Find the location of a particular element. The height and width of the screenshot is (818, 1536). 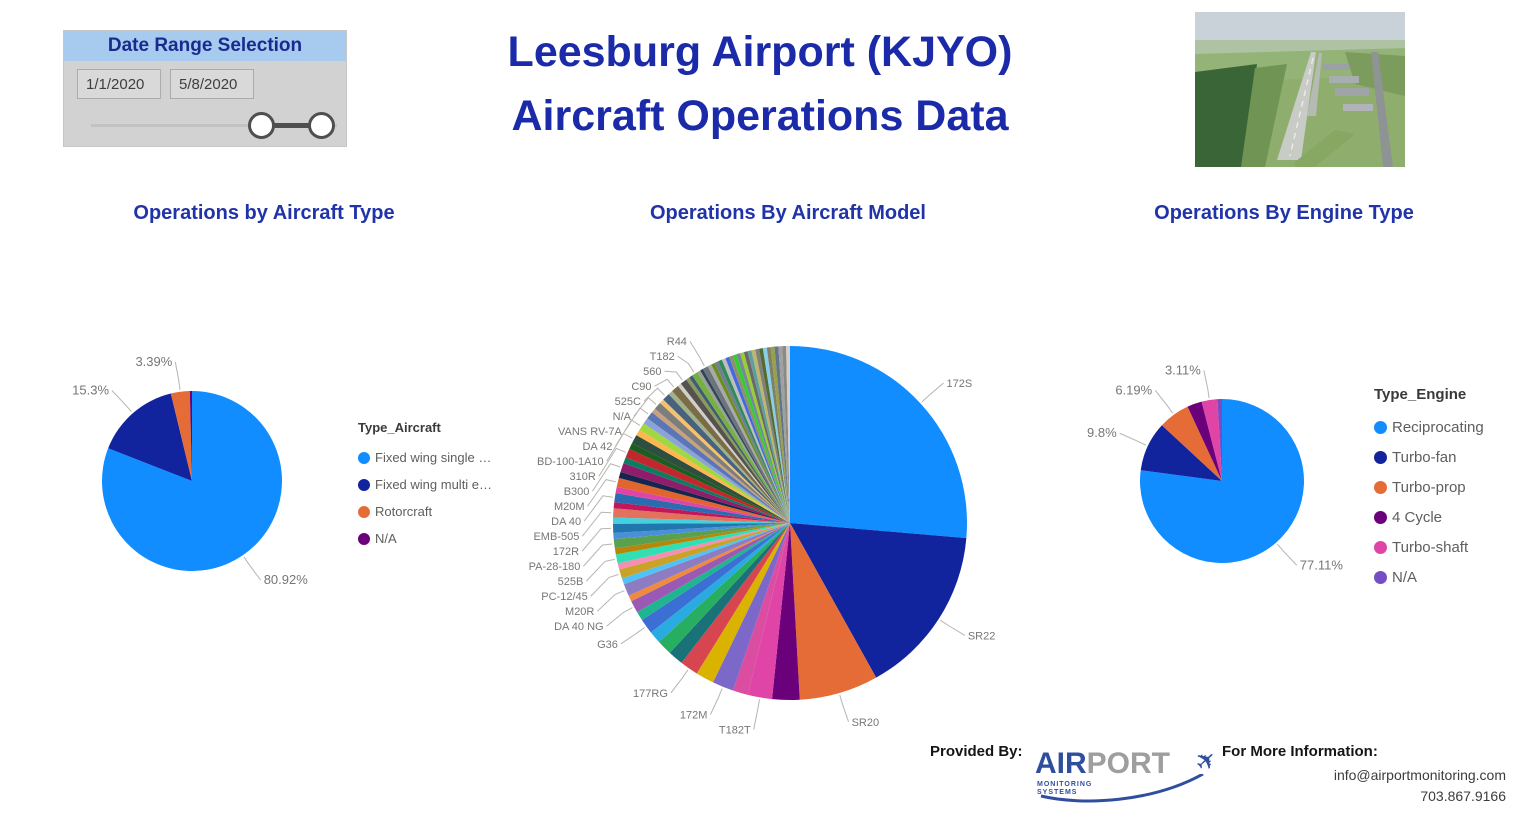

pie-slice-G36 is located at coordinates (715, 578).